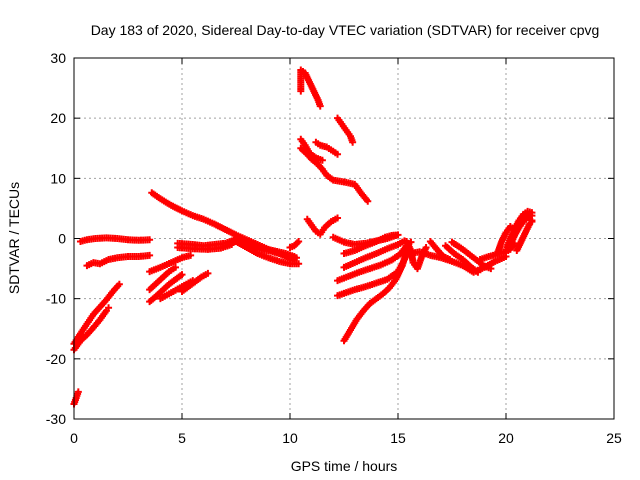 Image resolution: width=640 pixels, height=480 pixels. I want to click on x-axis-label: GPS time / hours, so click(344, 466).